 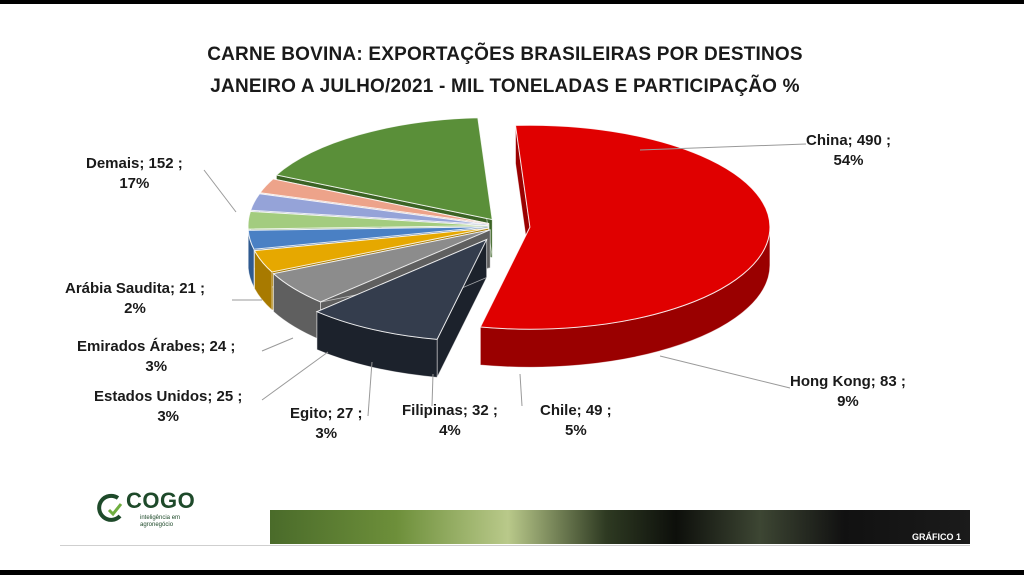 What do you see at coordinates (849, 150) in the screenshot?
I see `label-china: China; 490 ; 54%` at bounding box center [849, 150].